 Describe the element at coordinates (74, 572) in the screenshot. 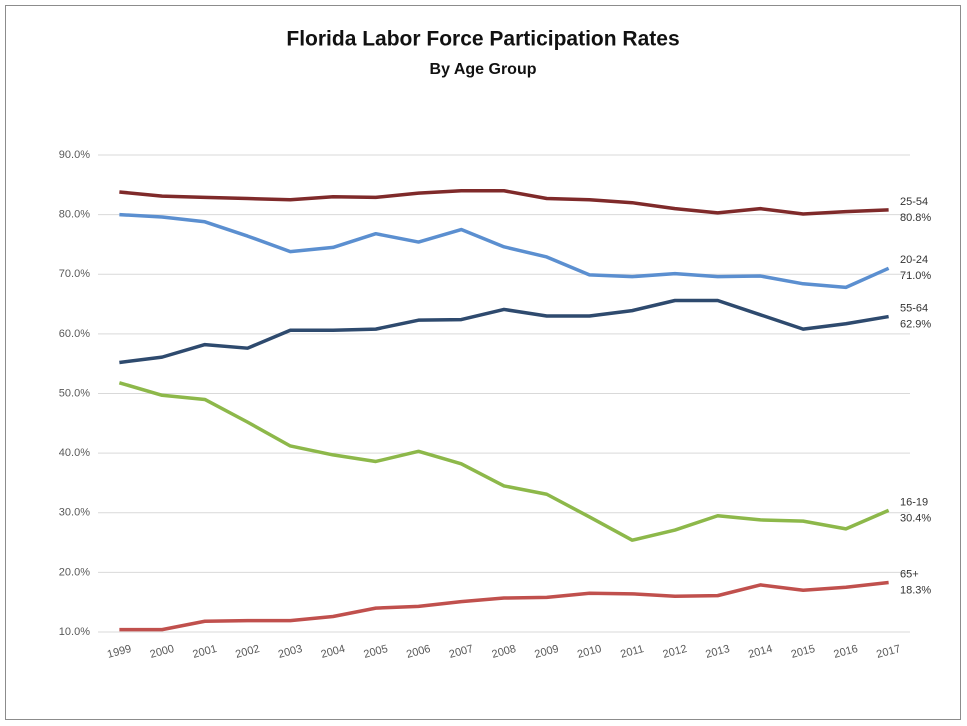

I see `y-tick-label: 20.0%` at that location.